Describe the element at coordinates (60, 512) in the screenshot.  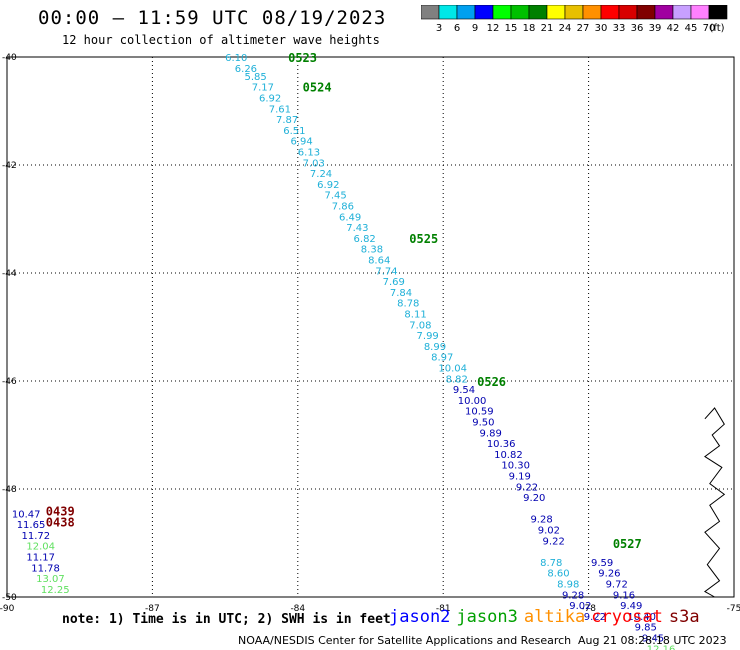
I see `pass-label: 0439` at that location.